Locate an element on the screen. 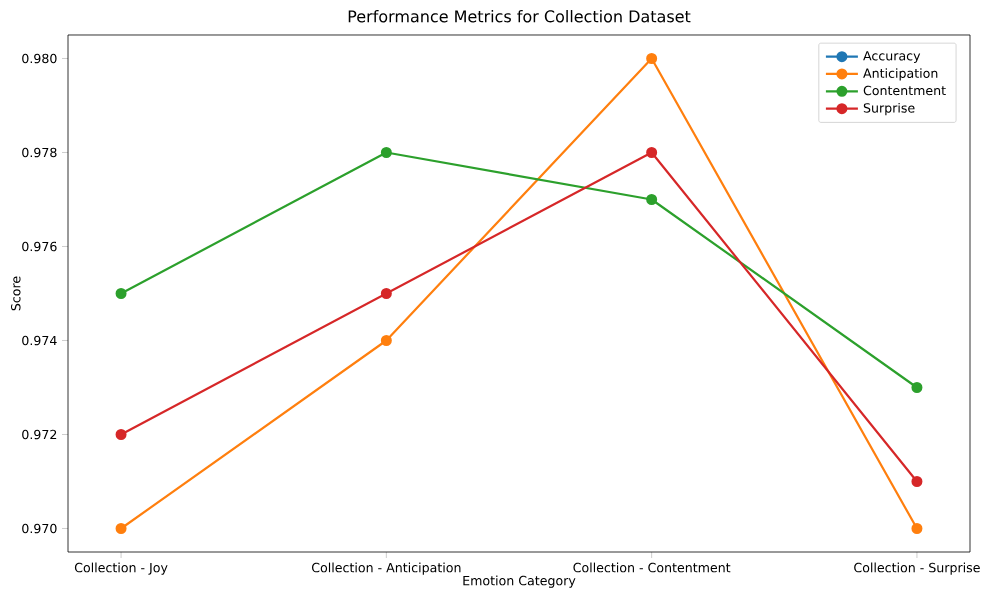 This screenshot has height=596, width=1001. y-tick-label: 0.976 is located at coordinates (39, 246).